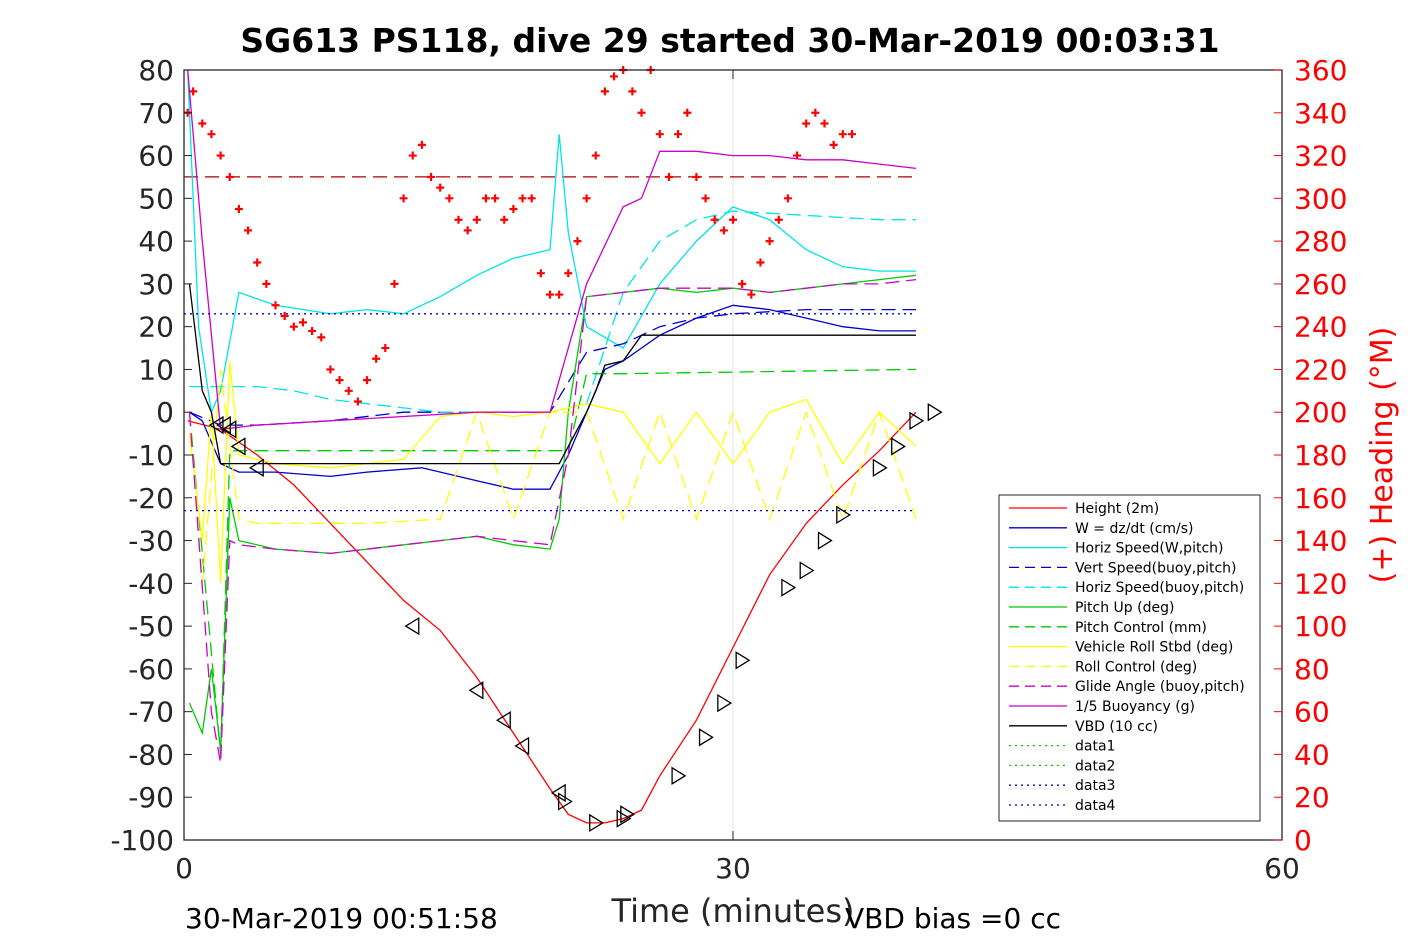 This screenshot has width=1417, height=945. What do you see at coordinates (1129, 658) in the screenshot?
I see `legend-box` at bounding box center [1129, 658].